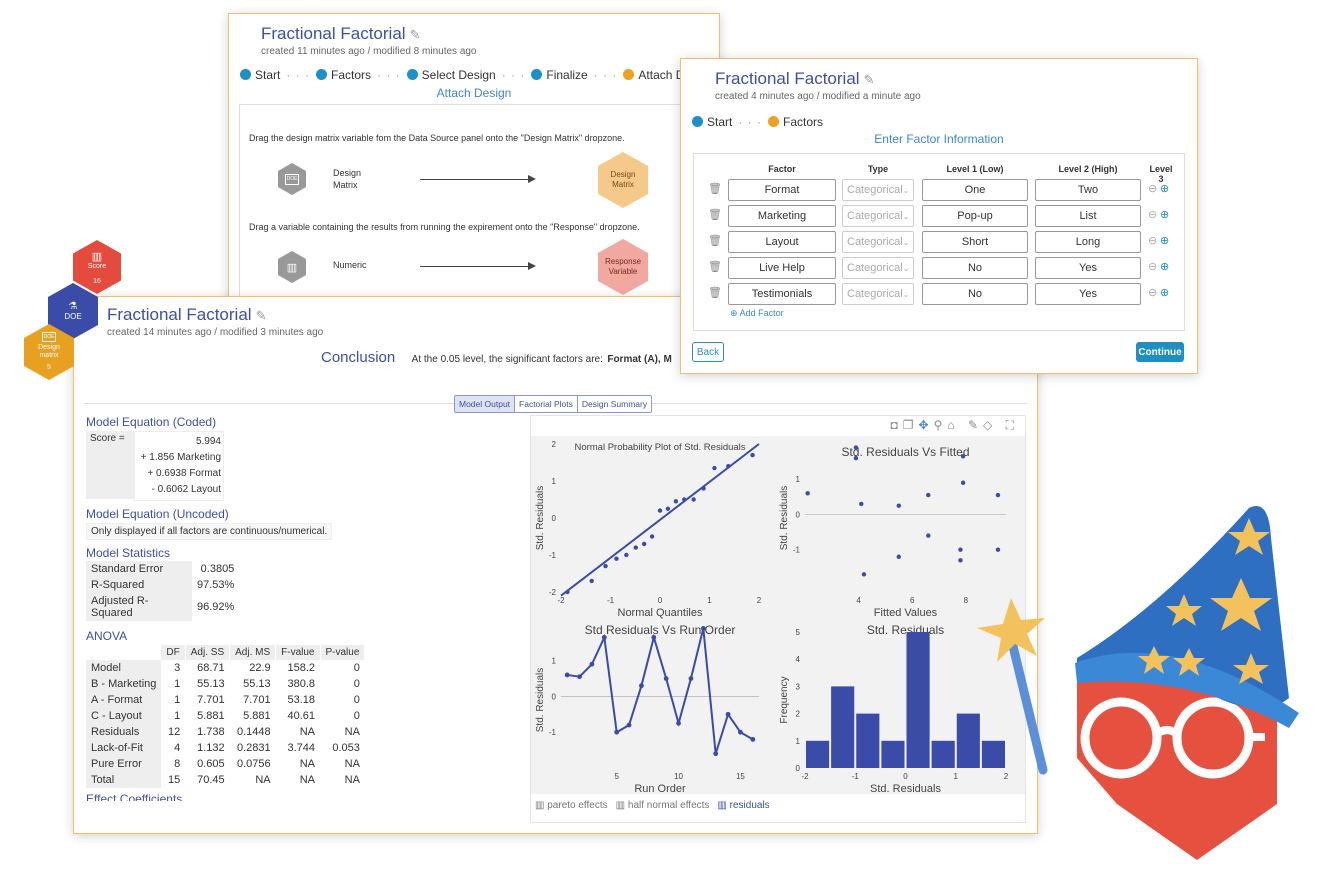  I want to click on pan-icon: ✥, so click(926, 425).